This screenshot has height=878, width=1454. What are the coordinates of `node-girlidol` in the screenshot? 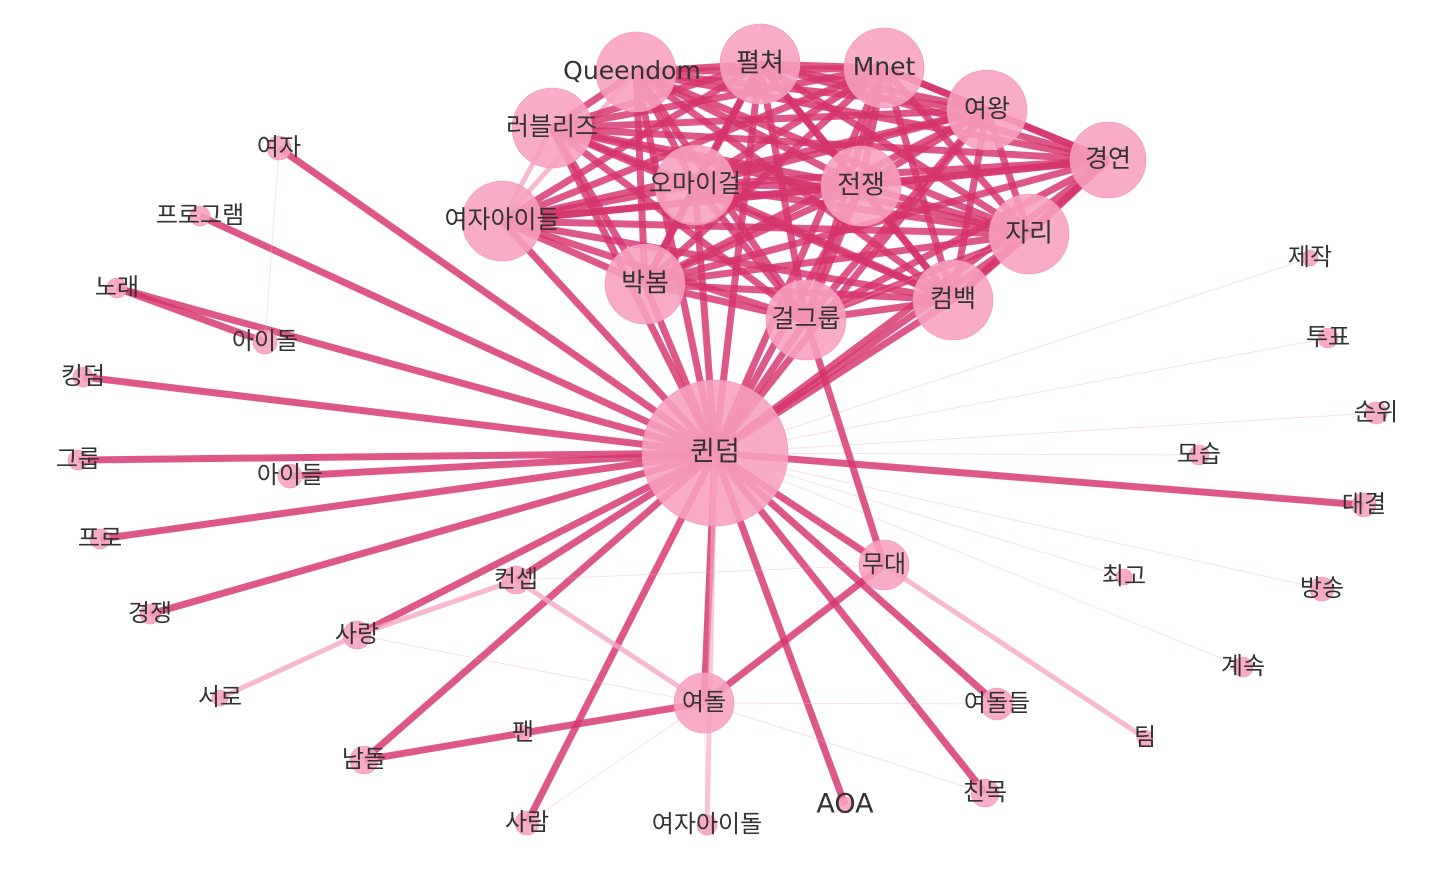 It's located at (704, 703).